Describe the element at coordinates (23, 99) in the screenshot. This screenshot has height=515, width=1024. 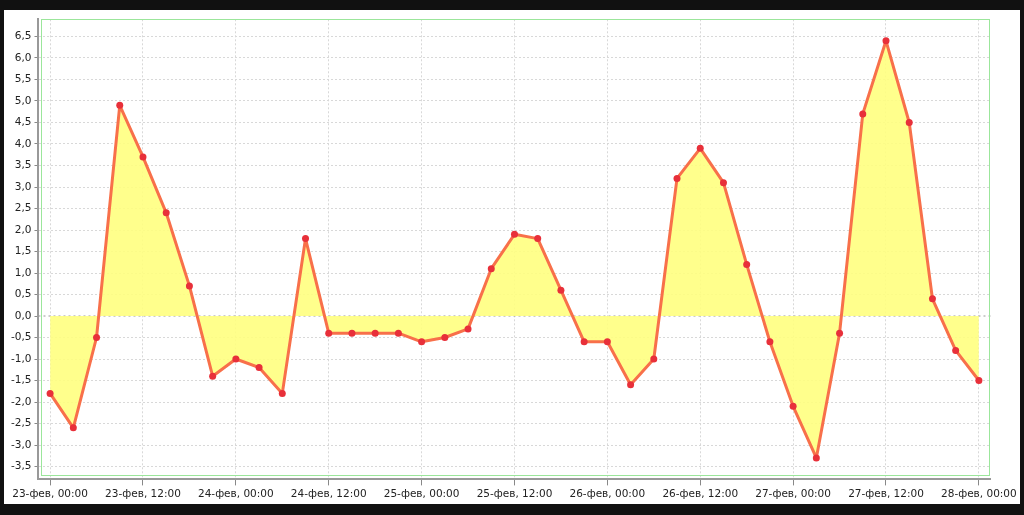
I see `y-tick-label: 5,0` at that location.